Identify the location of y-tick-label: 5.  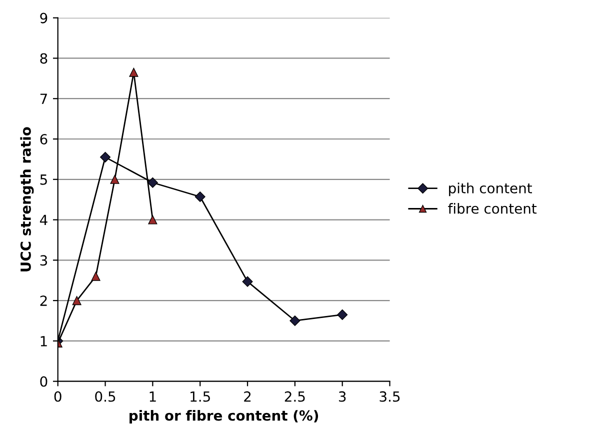
(43, 179).